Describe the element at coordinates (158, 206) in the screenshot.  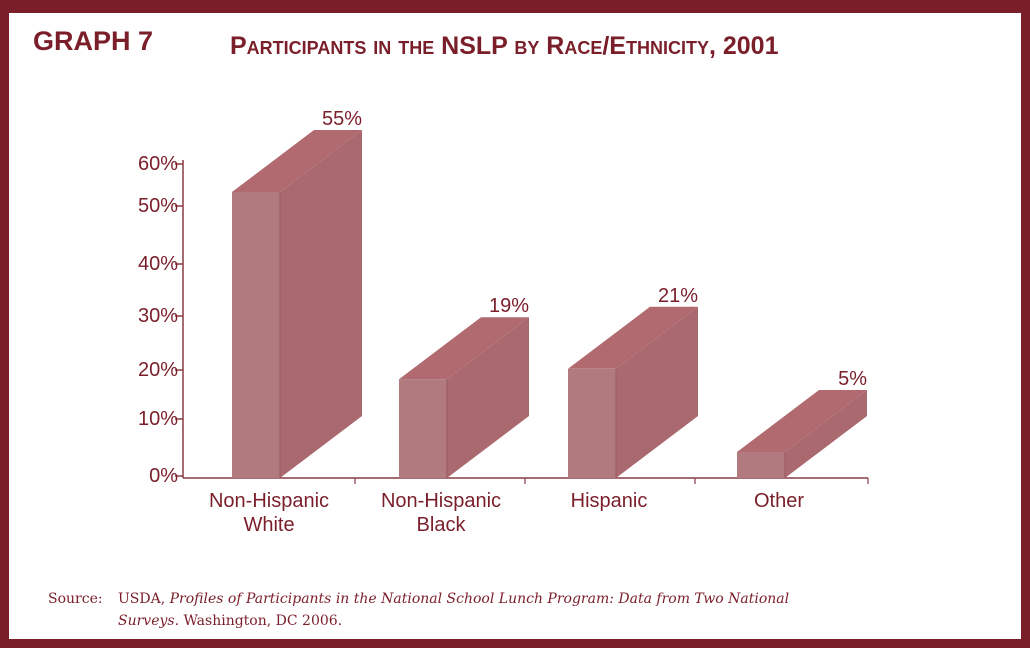
I see `y-tick-label: 50%` at that location.